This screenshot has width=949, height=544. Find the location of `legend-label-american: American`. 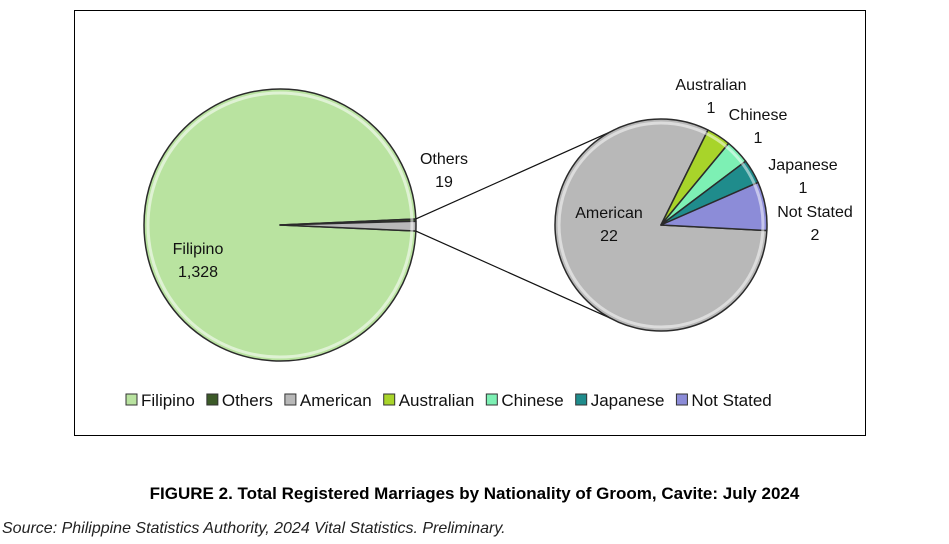

legend-label-american: American is located at coordinates (336, 400).